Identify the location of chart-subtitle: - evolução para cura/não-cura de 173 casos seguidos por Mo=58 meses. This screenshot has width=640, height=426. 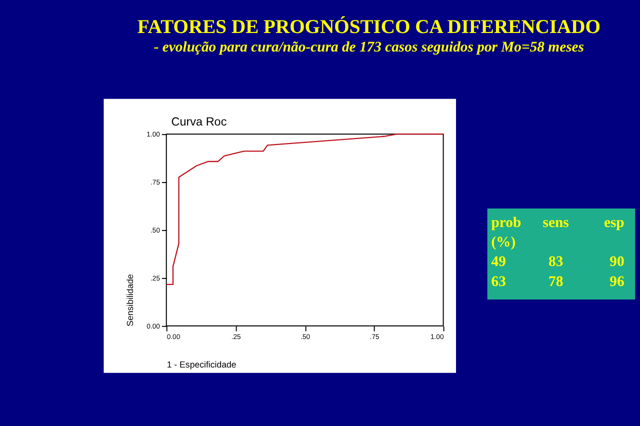
(369, 47).